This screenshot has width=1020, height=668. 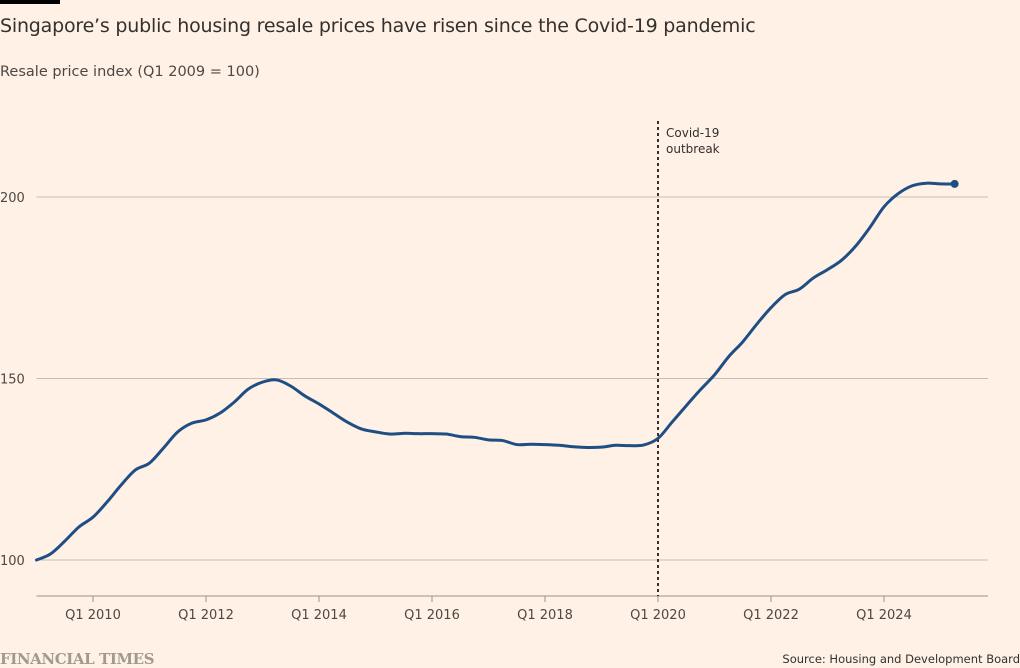 What do you see at coordinates (432, 615) in the screenshot?
I see `x-tick-label: Q1 2016` at bounding box center [432, 615].